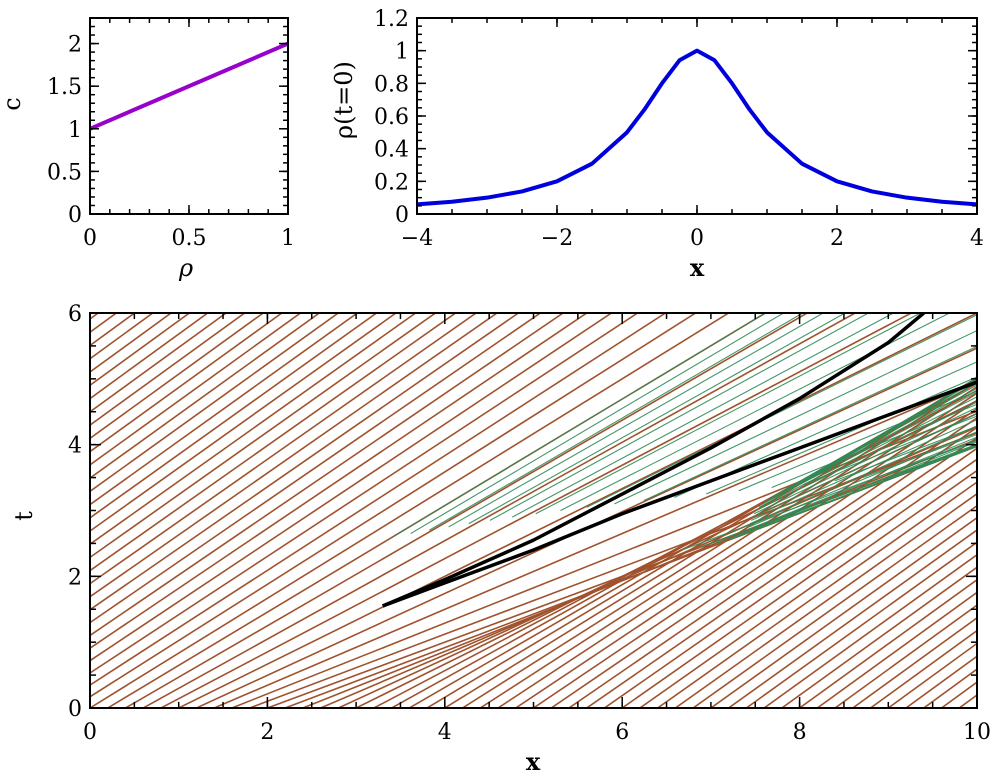 This screenshot has height=778, width=995. Describe the element at coordinates (557, 238) in the screenshot. I see `x-tick-label: −2` at that location.